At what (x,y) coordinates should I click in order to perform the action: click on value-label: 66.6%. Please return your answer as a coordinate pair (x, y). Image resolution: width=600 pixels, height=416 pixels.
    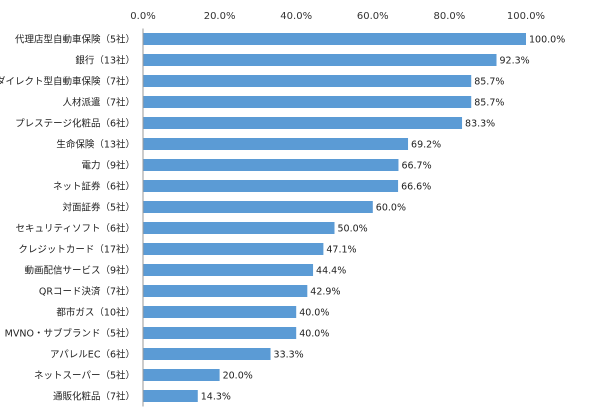
    Looking at the image, I should click on (416, 187).